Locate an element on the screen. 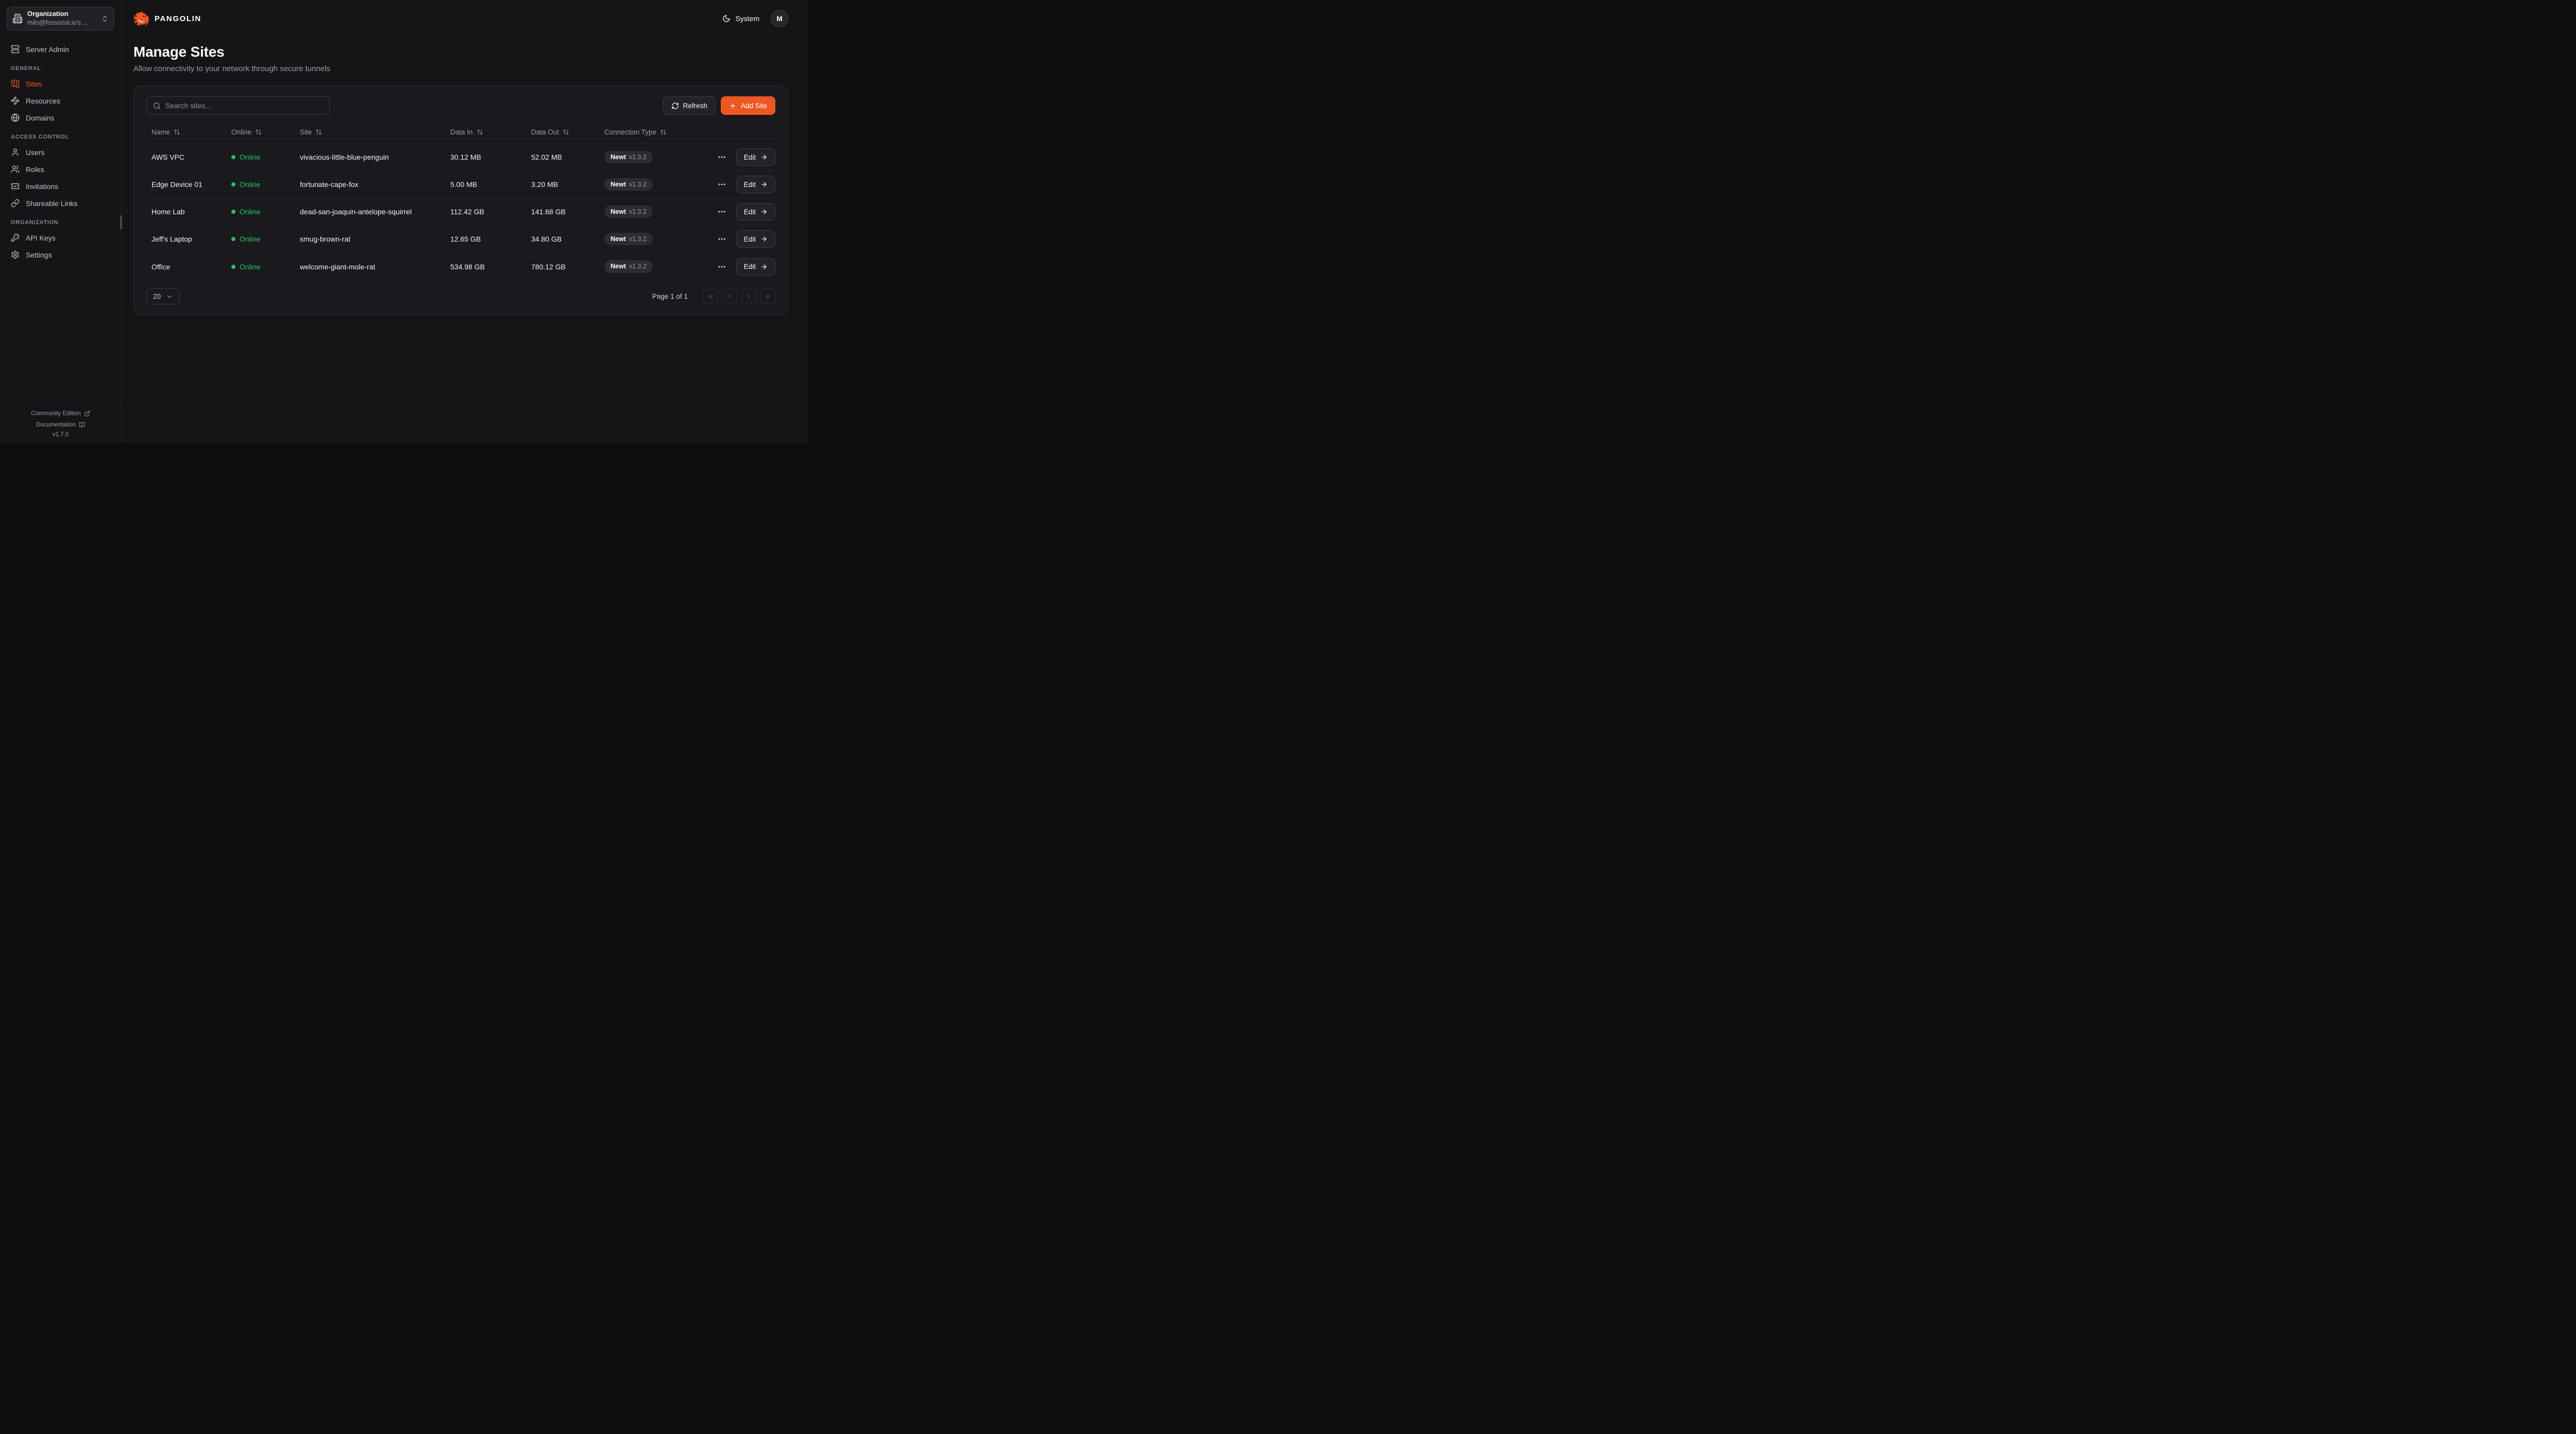 Image resolution: width=2576 pixels, height=1434 pixels. sidebar-item-users: Users is located at coordinates (60, 152).